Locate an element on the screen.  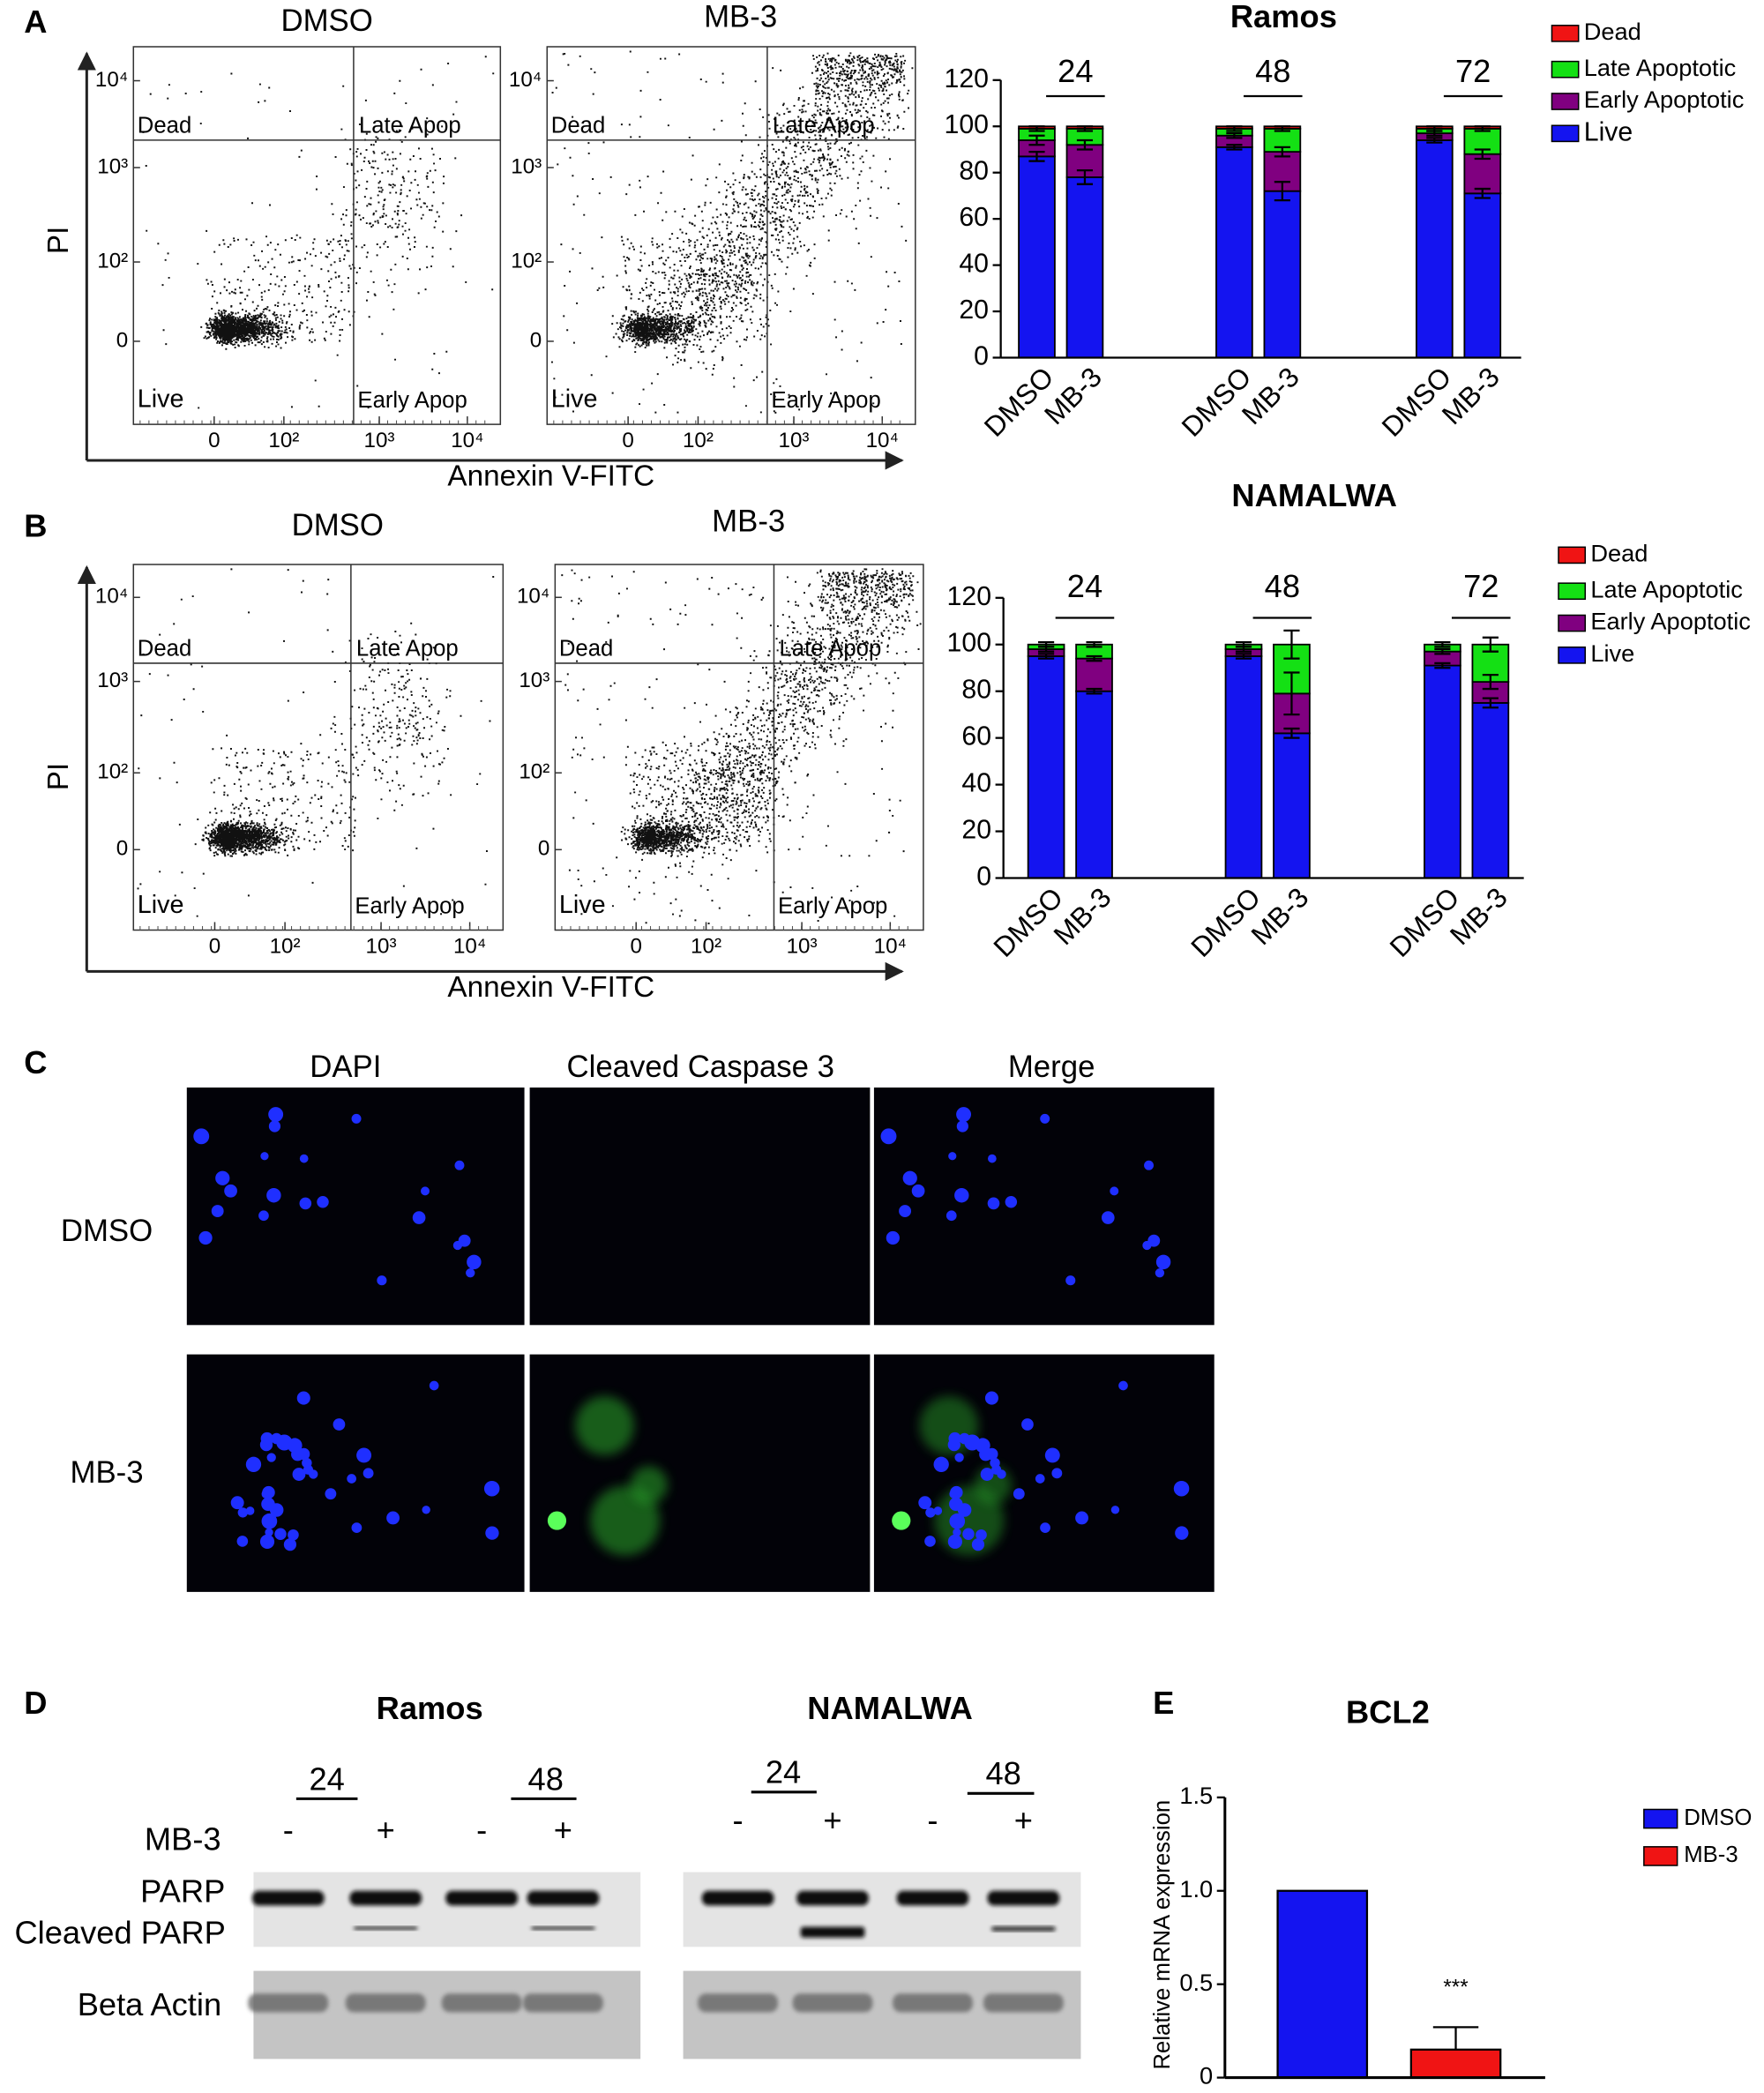
x-axis-label: Annexin V-FITC is located at coordinates (550, 476).